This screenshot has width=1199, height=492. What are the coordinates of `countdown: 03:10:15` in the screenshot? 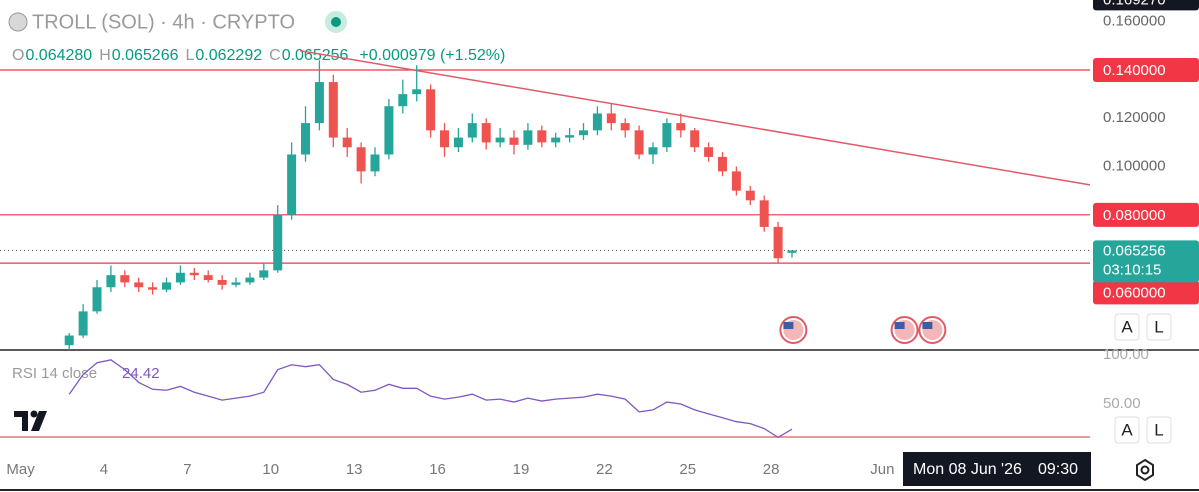 It's located at (1132, 269).